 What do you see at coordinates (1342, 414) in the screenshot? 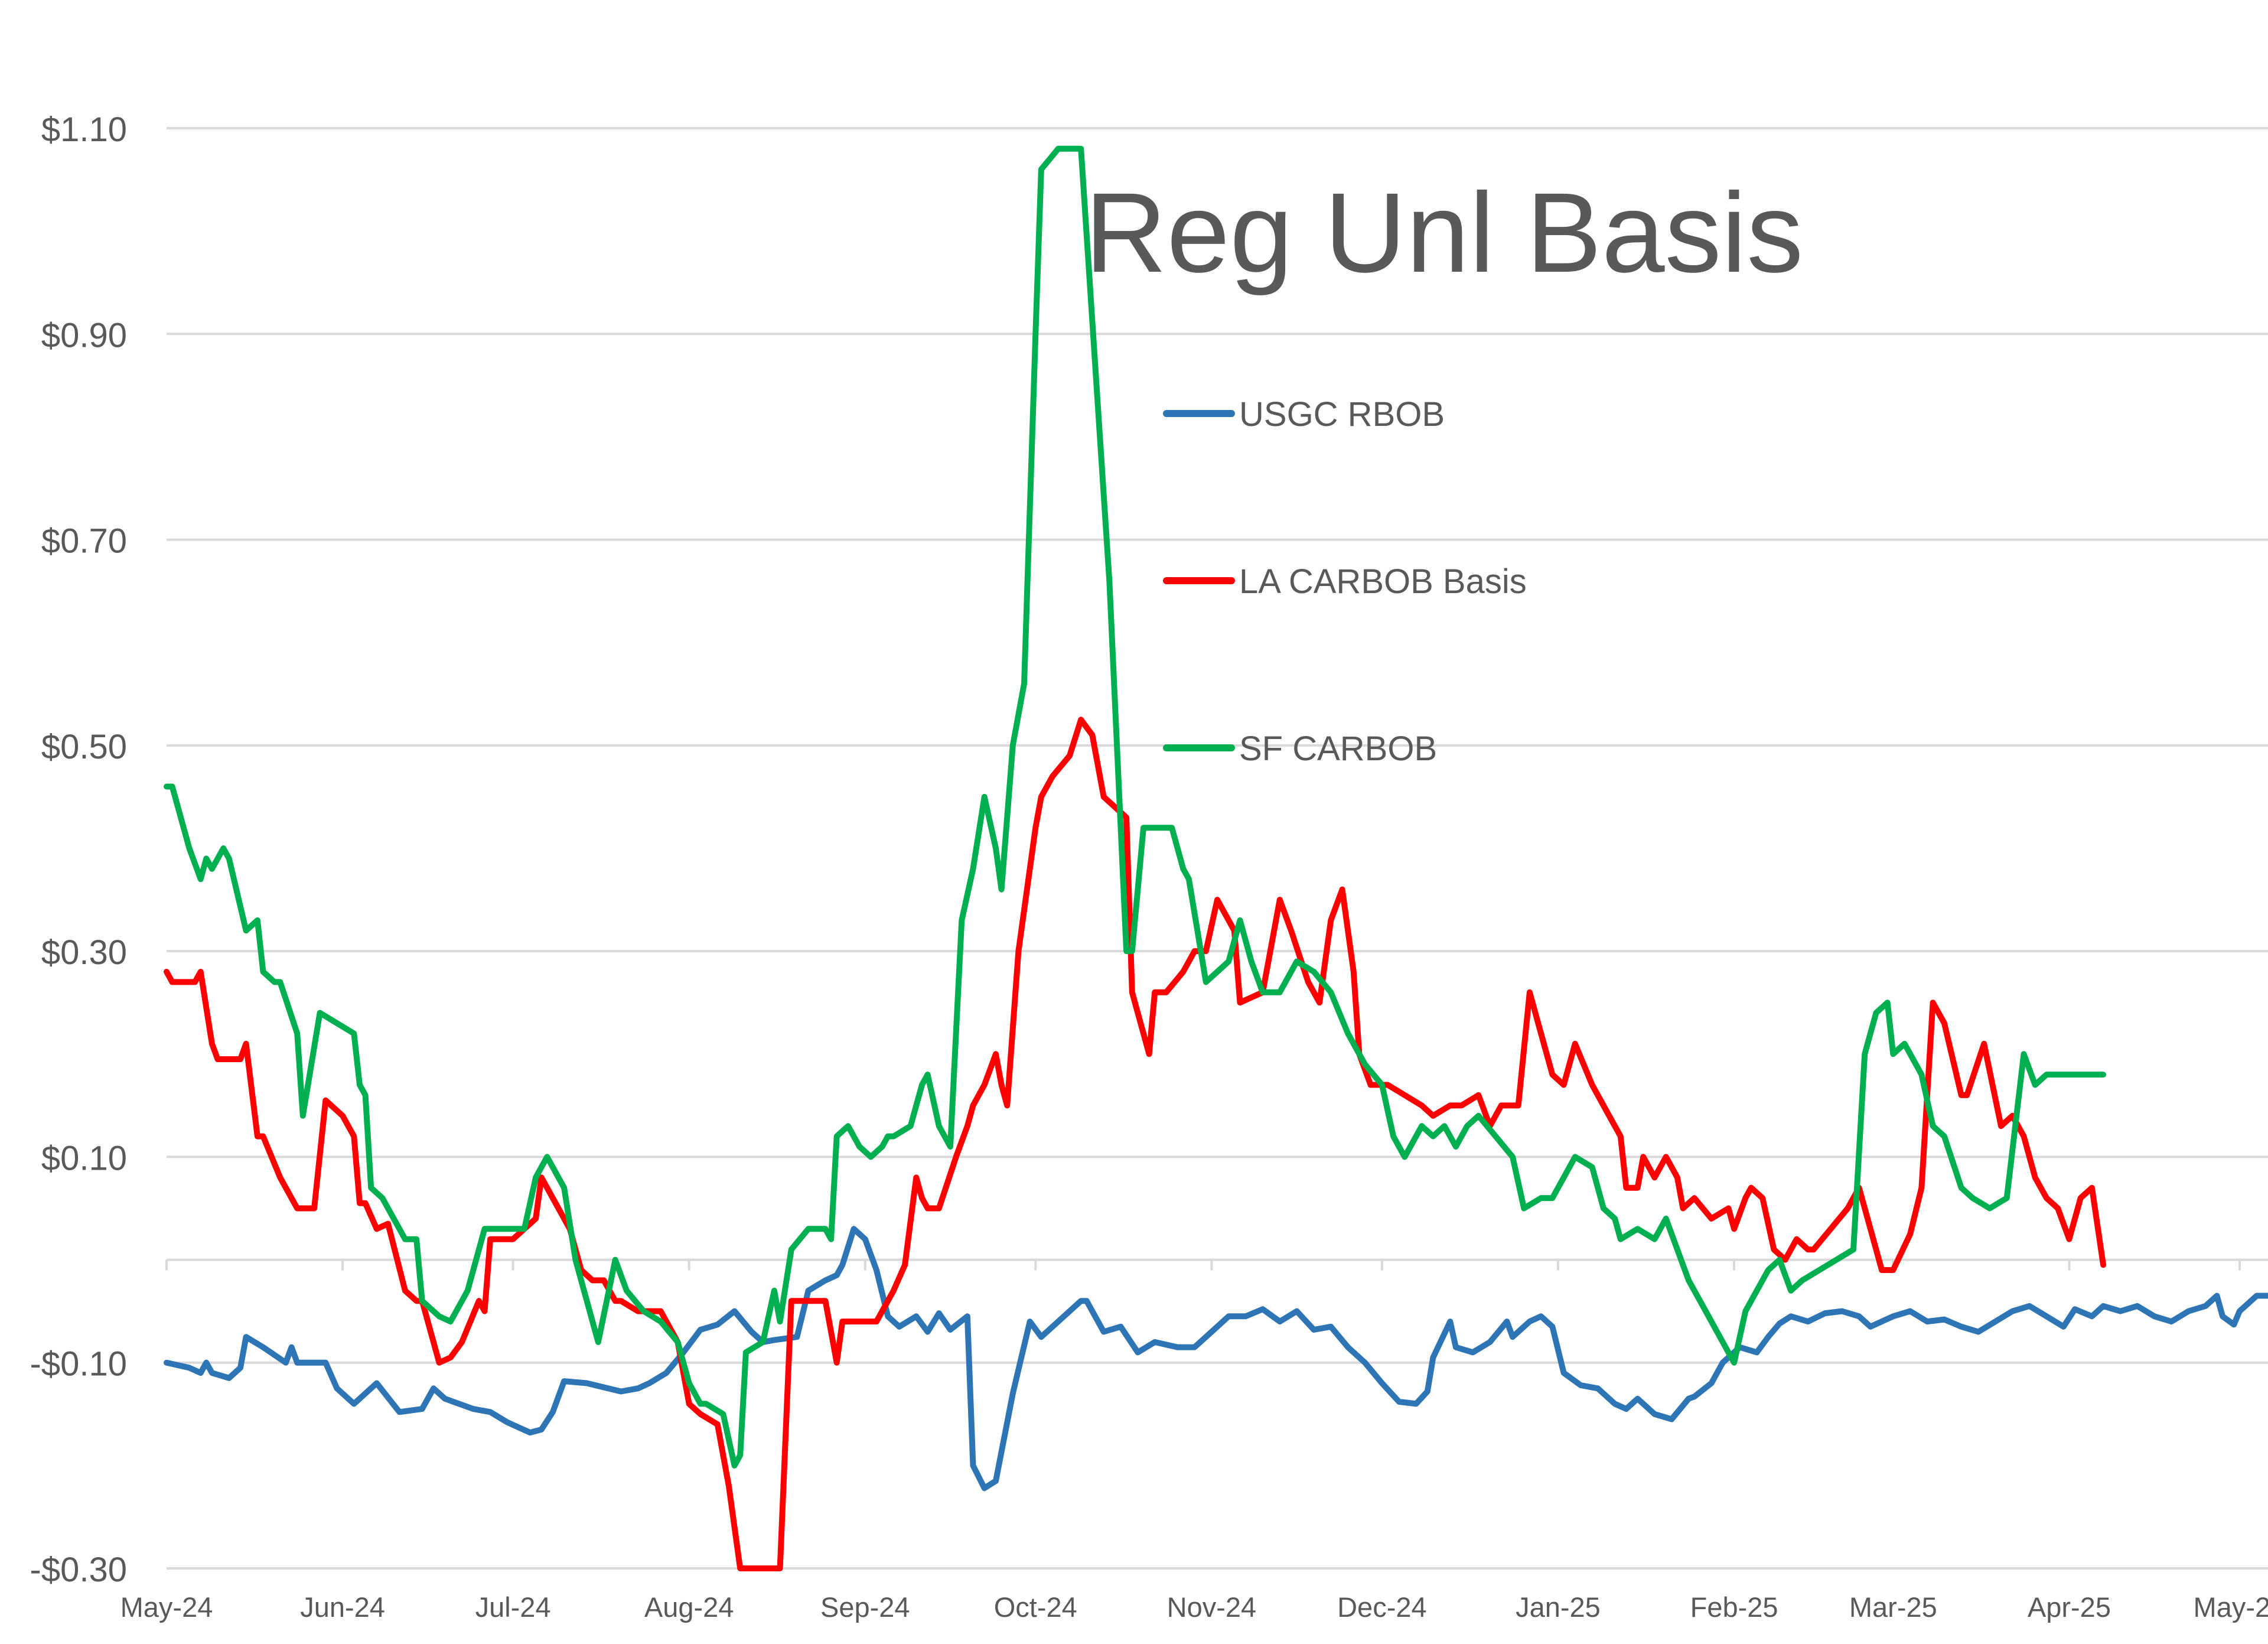
I see `legend-label: USGC RBOB` at bounding box center [1342, 414].